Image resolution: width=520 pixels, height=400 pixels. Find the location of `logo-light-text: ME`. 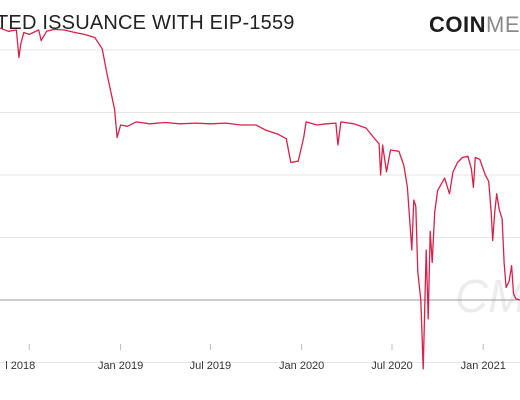

logo-light-text: ME is located at coordinates (503, 24).